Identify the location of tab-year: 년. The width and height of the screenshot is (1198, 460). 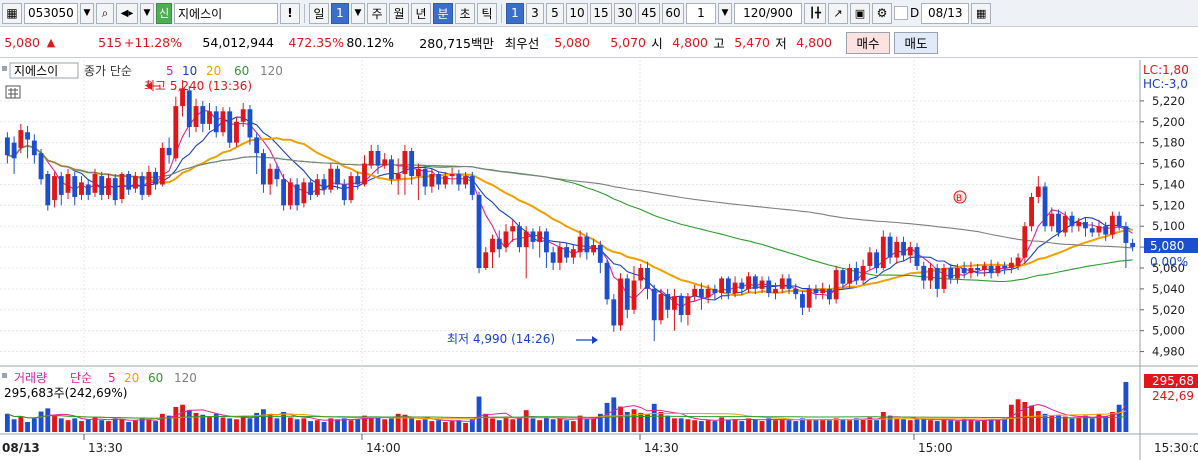
(421, 13).